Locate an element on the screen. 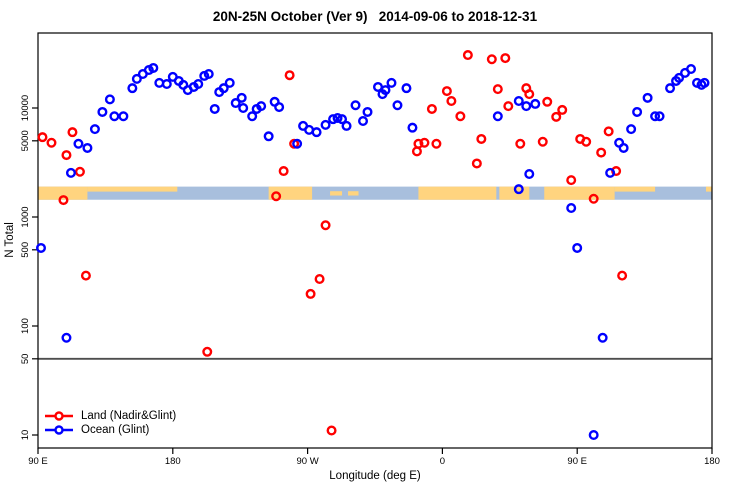  legend-label-ocean: Ocean (Glint) is located at coordinates (115, 430).